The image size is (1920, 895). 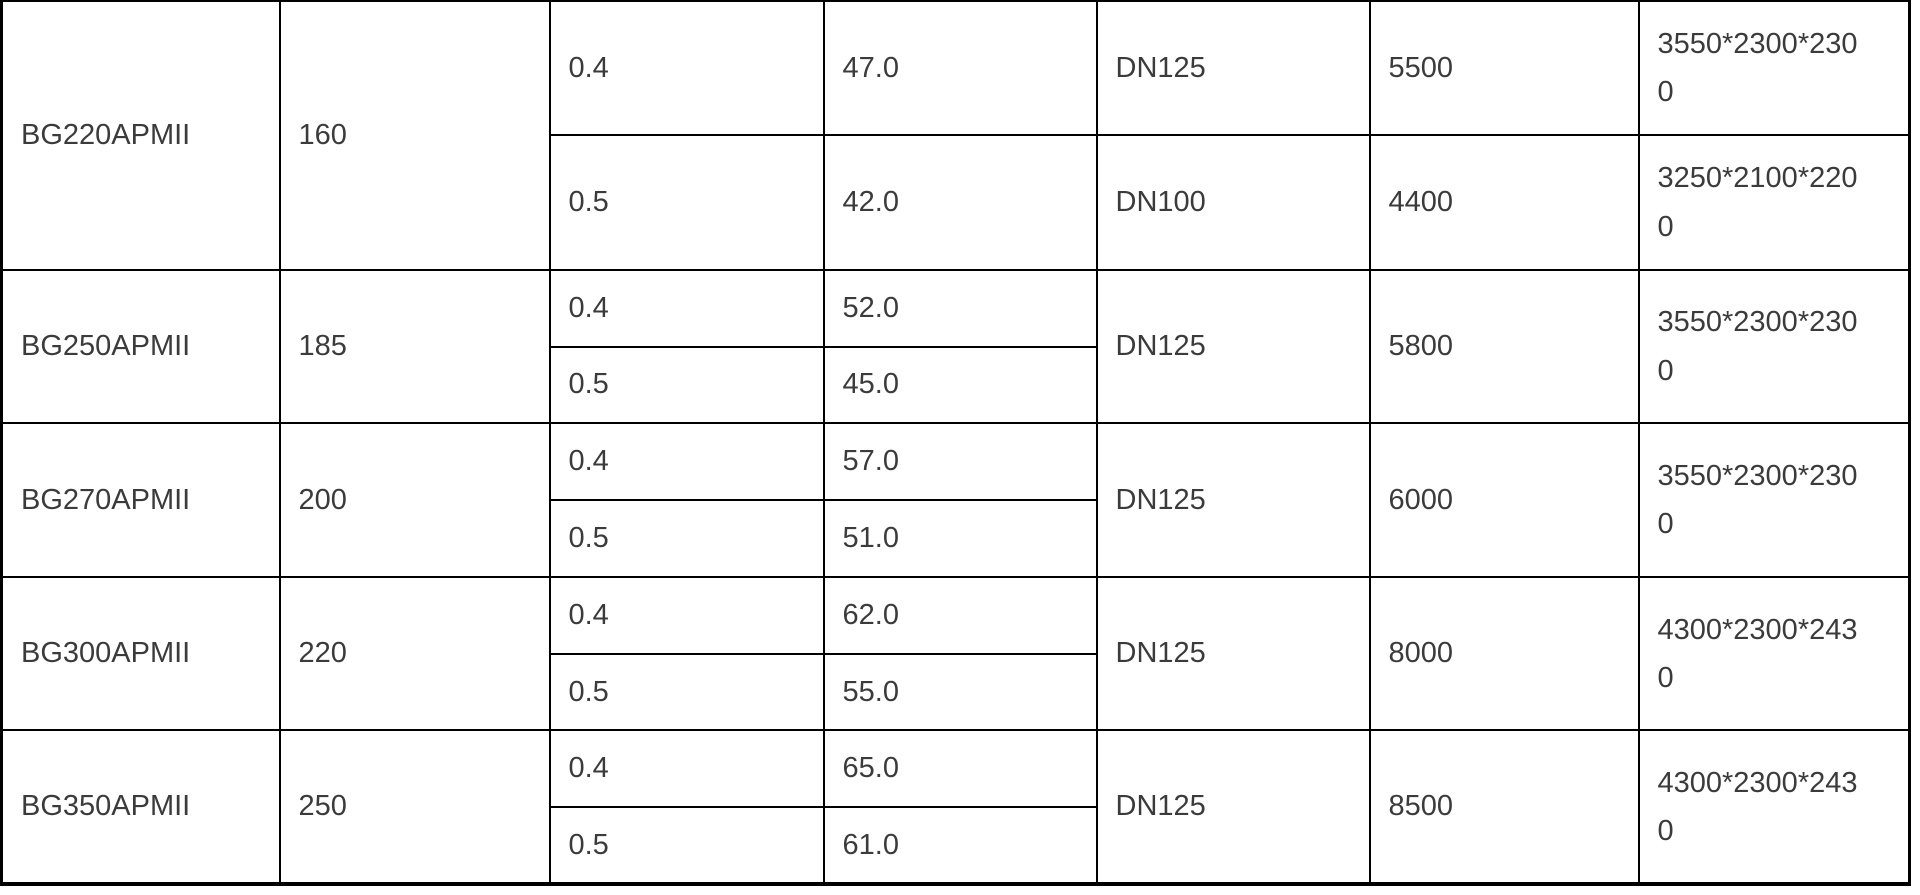 I want to click on flow-cell: 55.0, so click(x=960, y=692).